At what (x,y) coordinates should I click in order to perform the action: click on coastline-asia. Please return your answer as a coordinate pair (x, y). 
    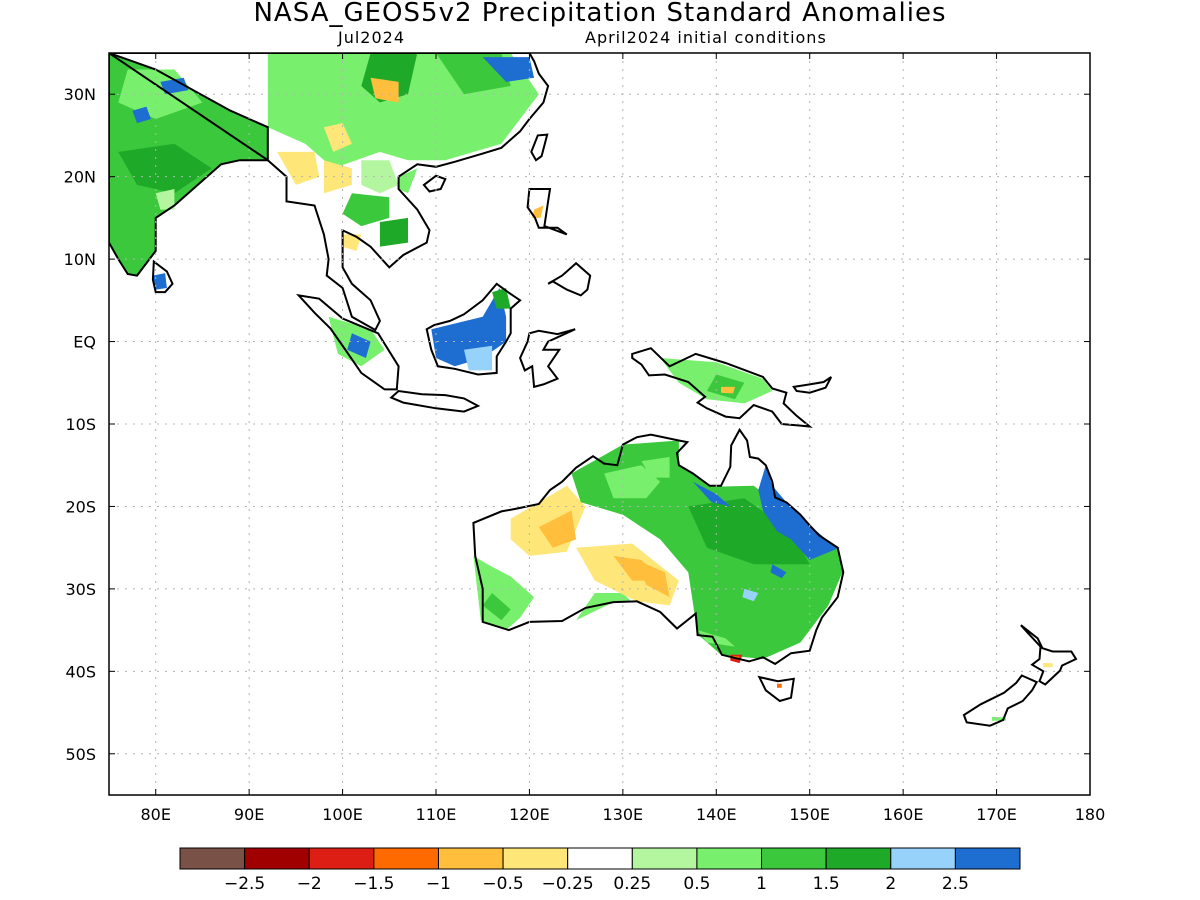
    Looking at the image, I should click on (329, 192).